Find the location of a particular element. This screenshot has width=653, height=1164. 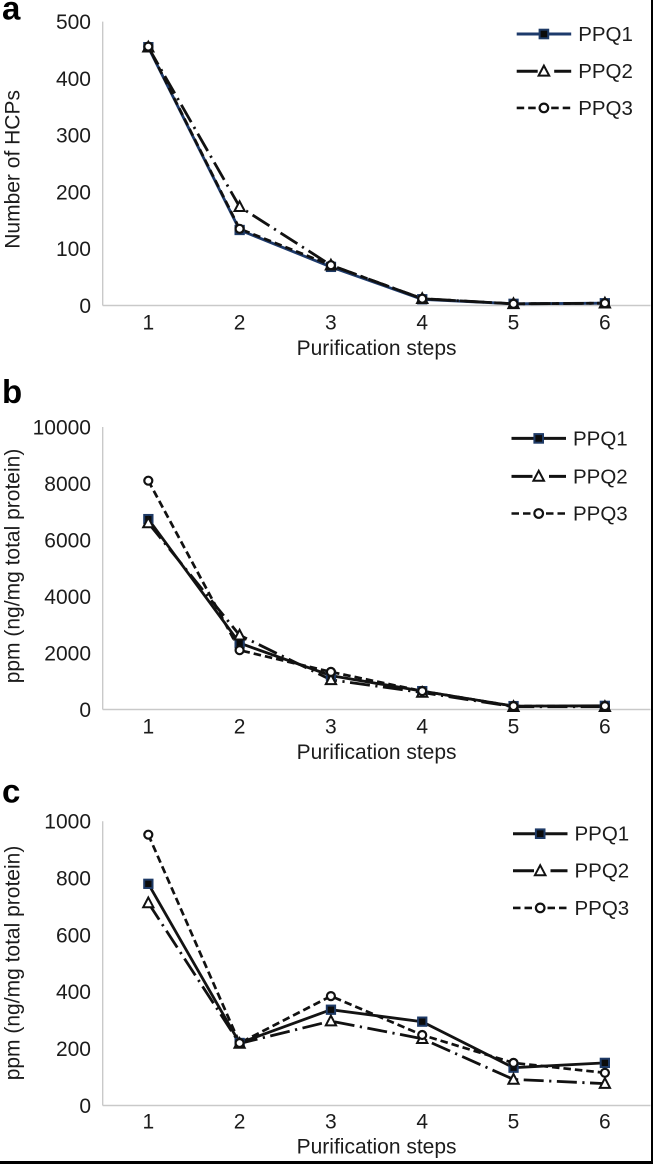

svg-text: a is located at coordinates (11, 13).